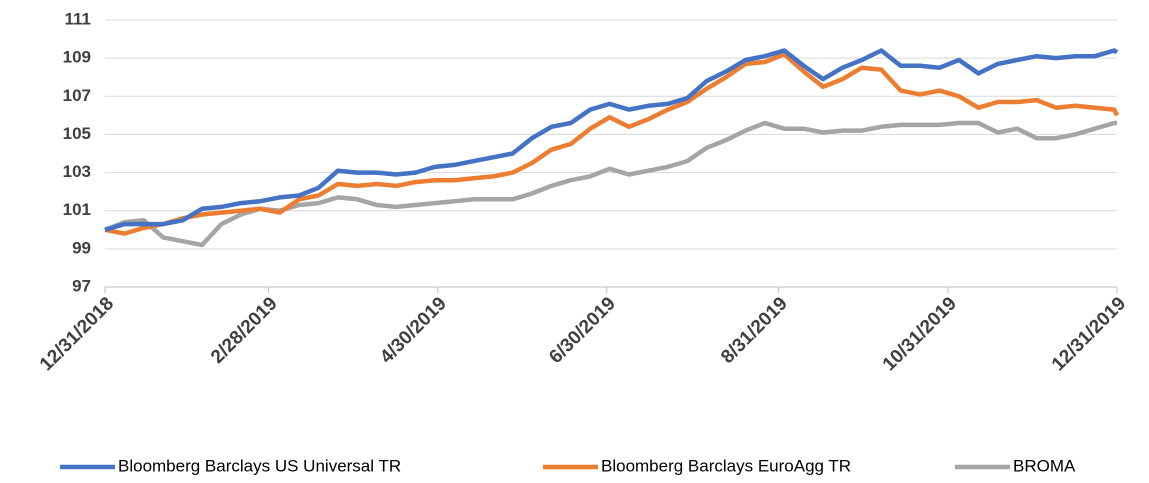 This screenshot has height=483, width=1149. I want to click on legend-label: Bloomberg Barclays EuroAgg TR, so click(726, 465).